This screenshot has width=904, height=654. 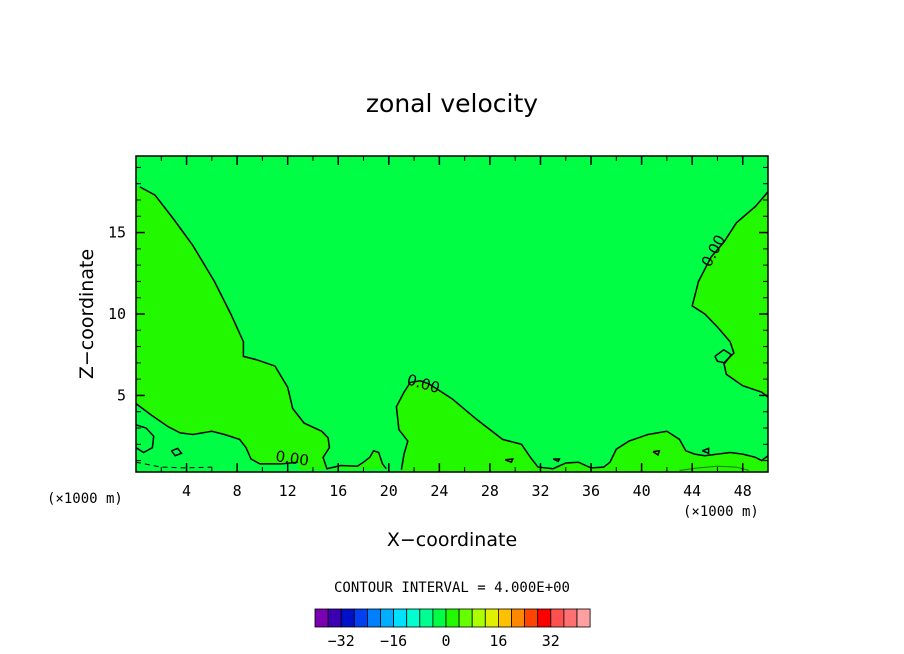 I want to click on y-tick-labels: 5 10 15, so click(x=117, y=314).